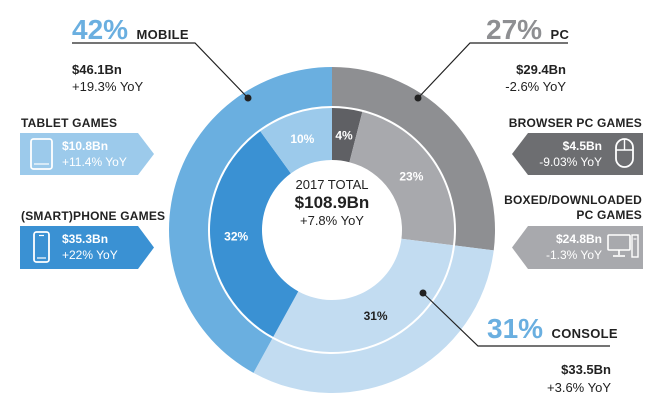 The width and height of the screenshot is (663, 409). Describe the element at coordinates (69, 123) in the screenshot. I see `tablet-games-title: TABLET GAMES` at that location.